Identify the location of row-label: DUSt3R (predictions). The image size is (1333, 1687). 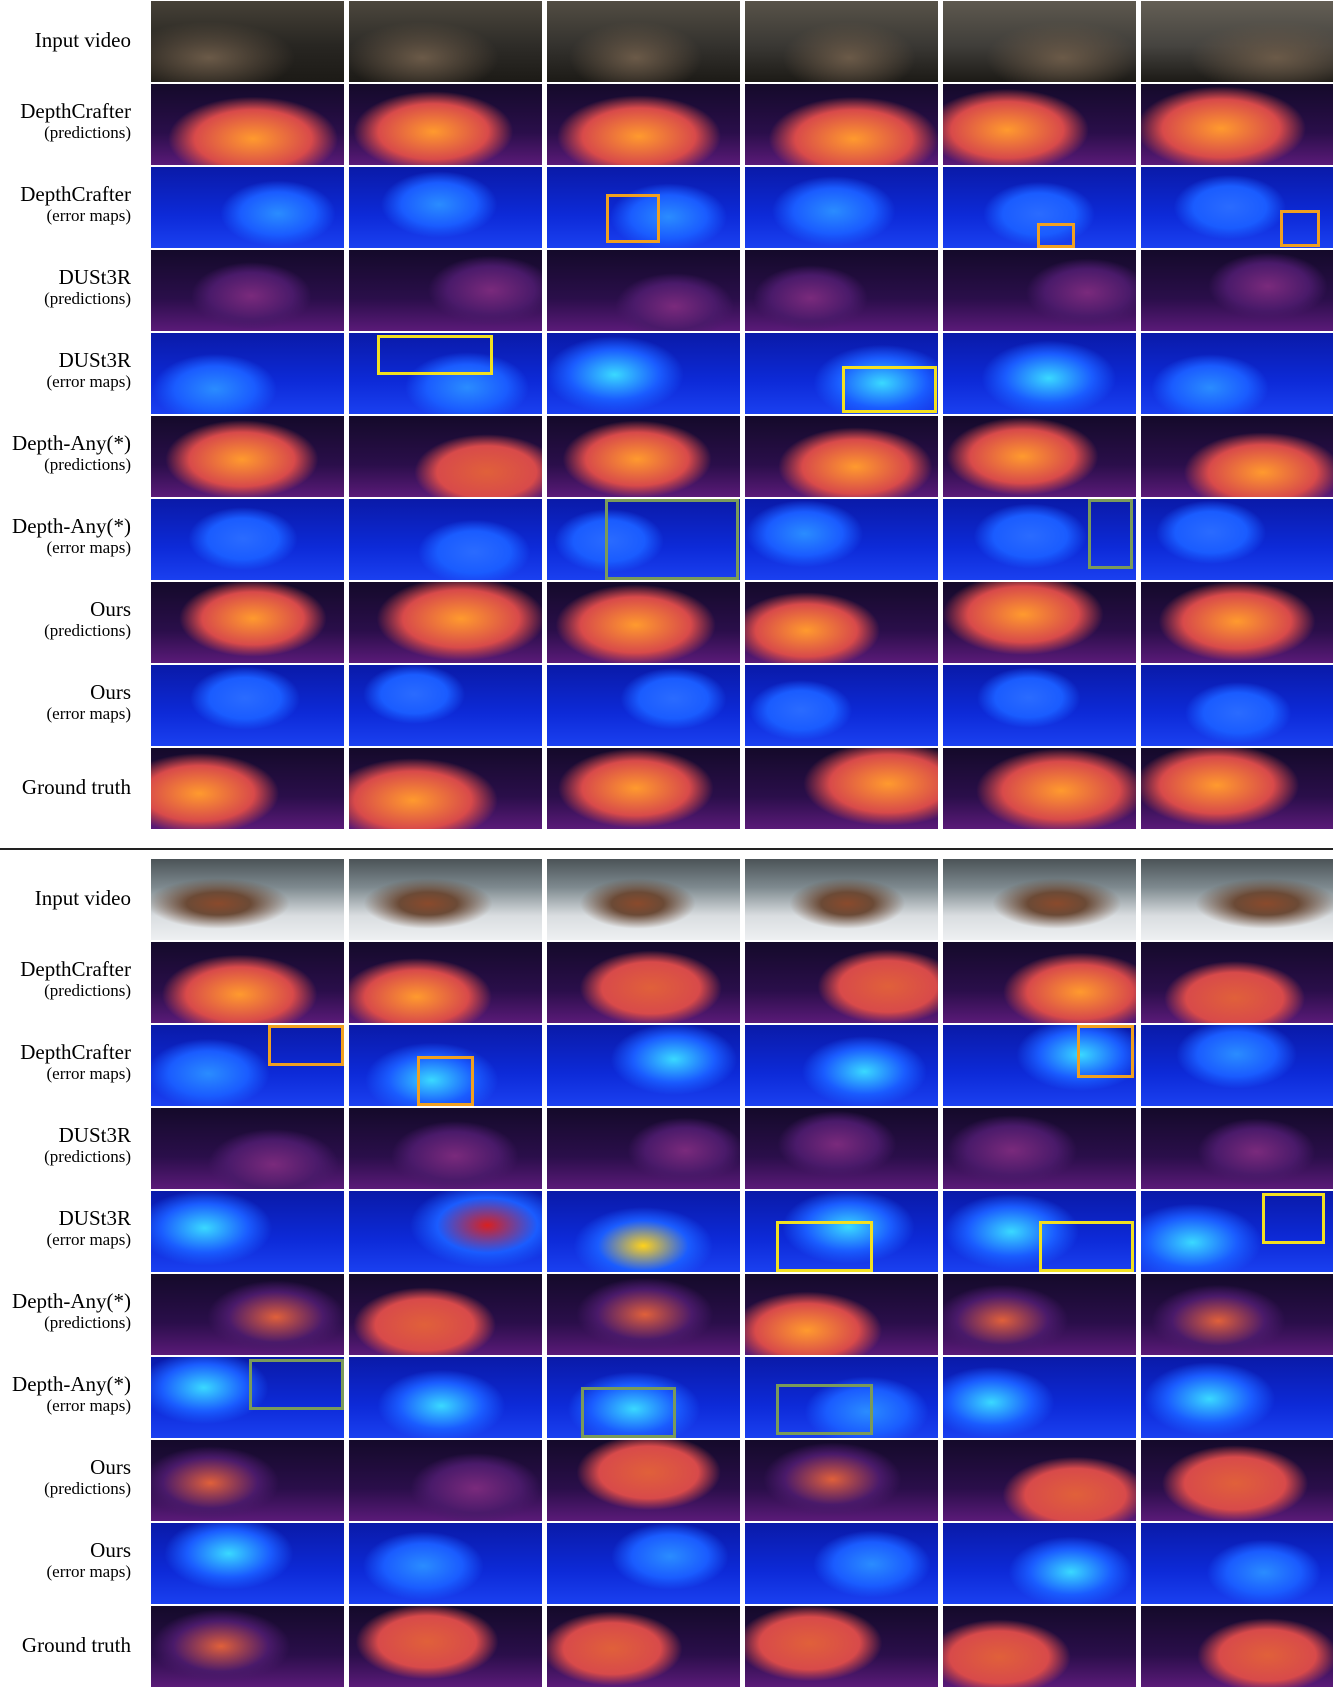
(65, 1145).